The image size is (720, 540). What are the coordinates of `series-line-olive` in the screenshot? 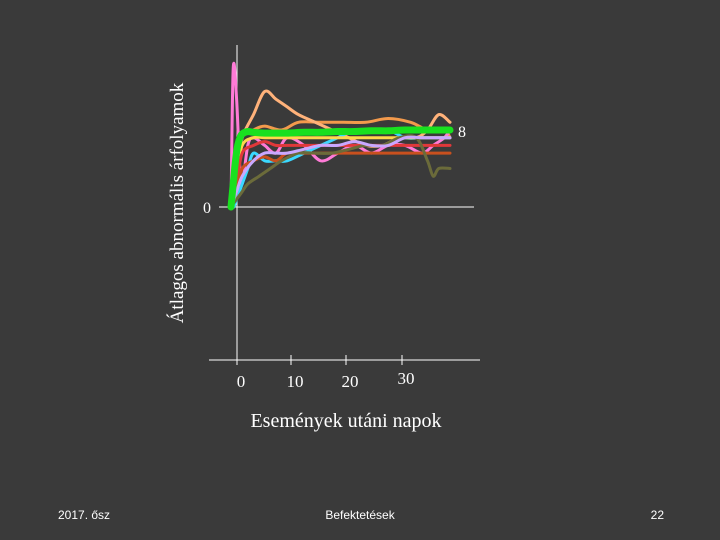 It's located at (340, 171).